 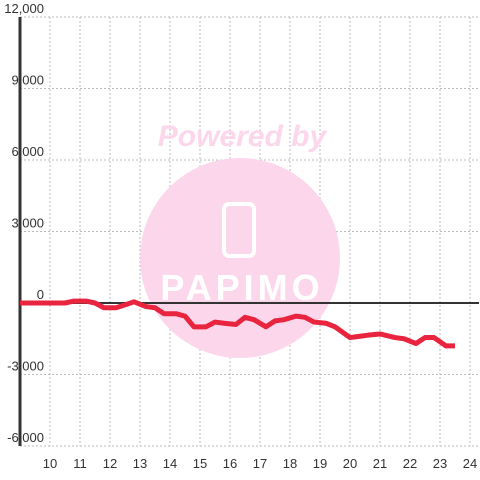 I want to click on y-tick-label: 12,000, so click(x=24, y=8).